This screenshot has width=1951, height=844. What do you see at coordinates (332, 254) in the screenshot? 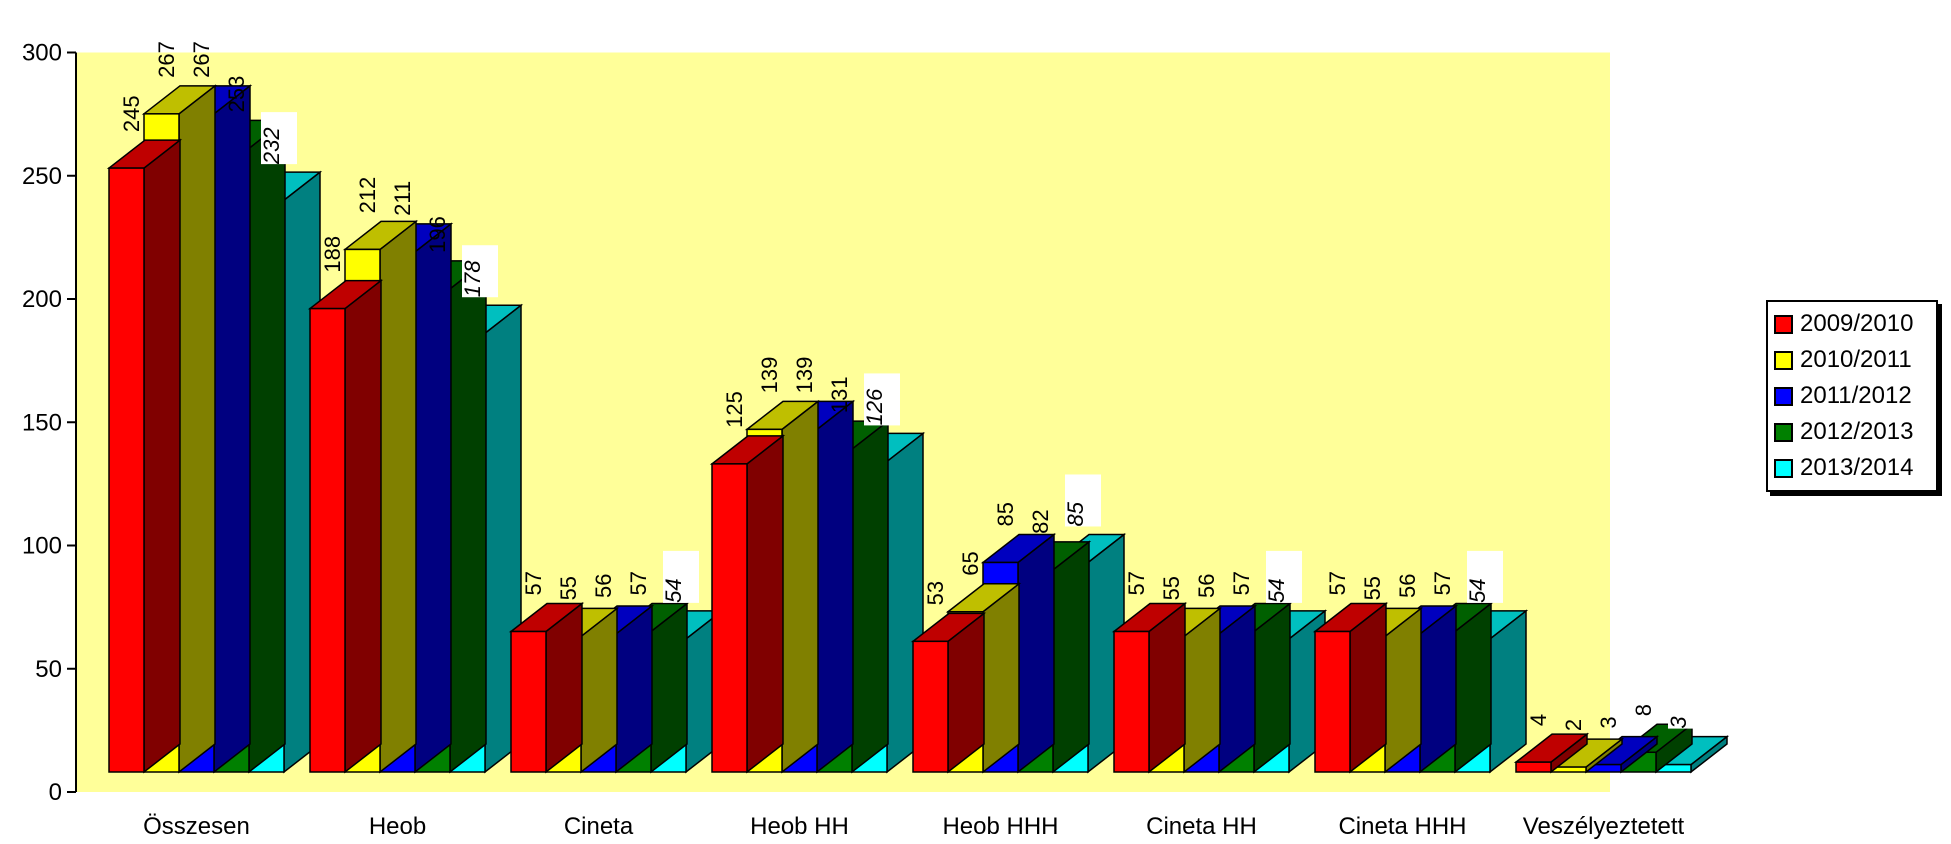
I see `data-label: 188` at bounding box center [332, 254].